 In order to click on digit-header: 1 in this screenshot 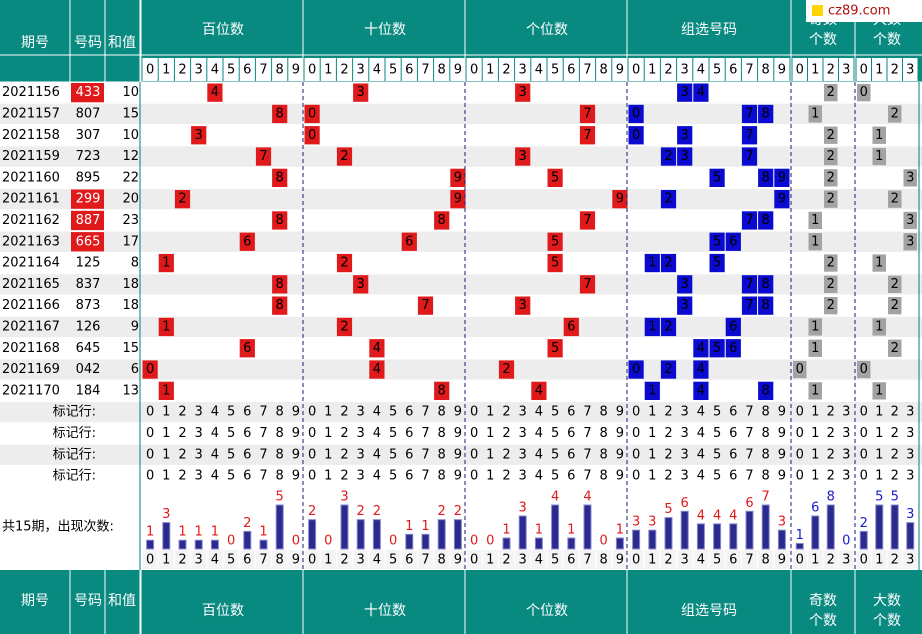, I will do `click(879, 70)`.